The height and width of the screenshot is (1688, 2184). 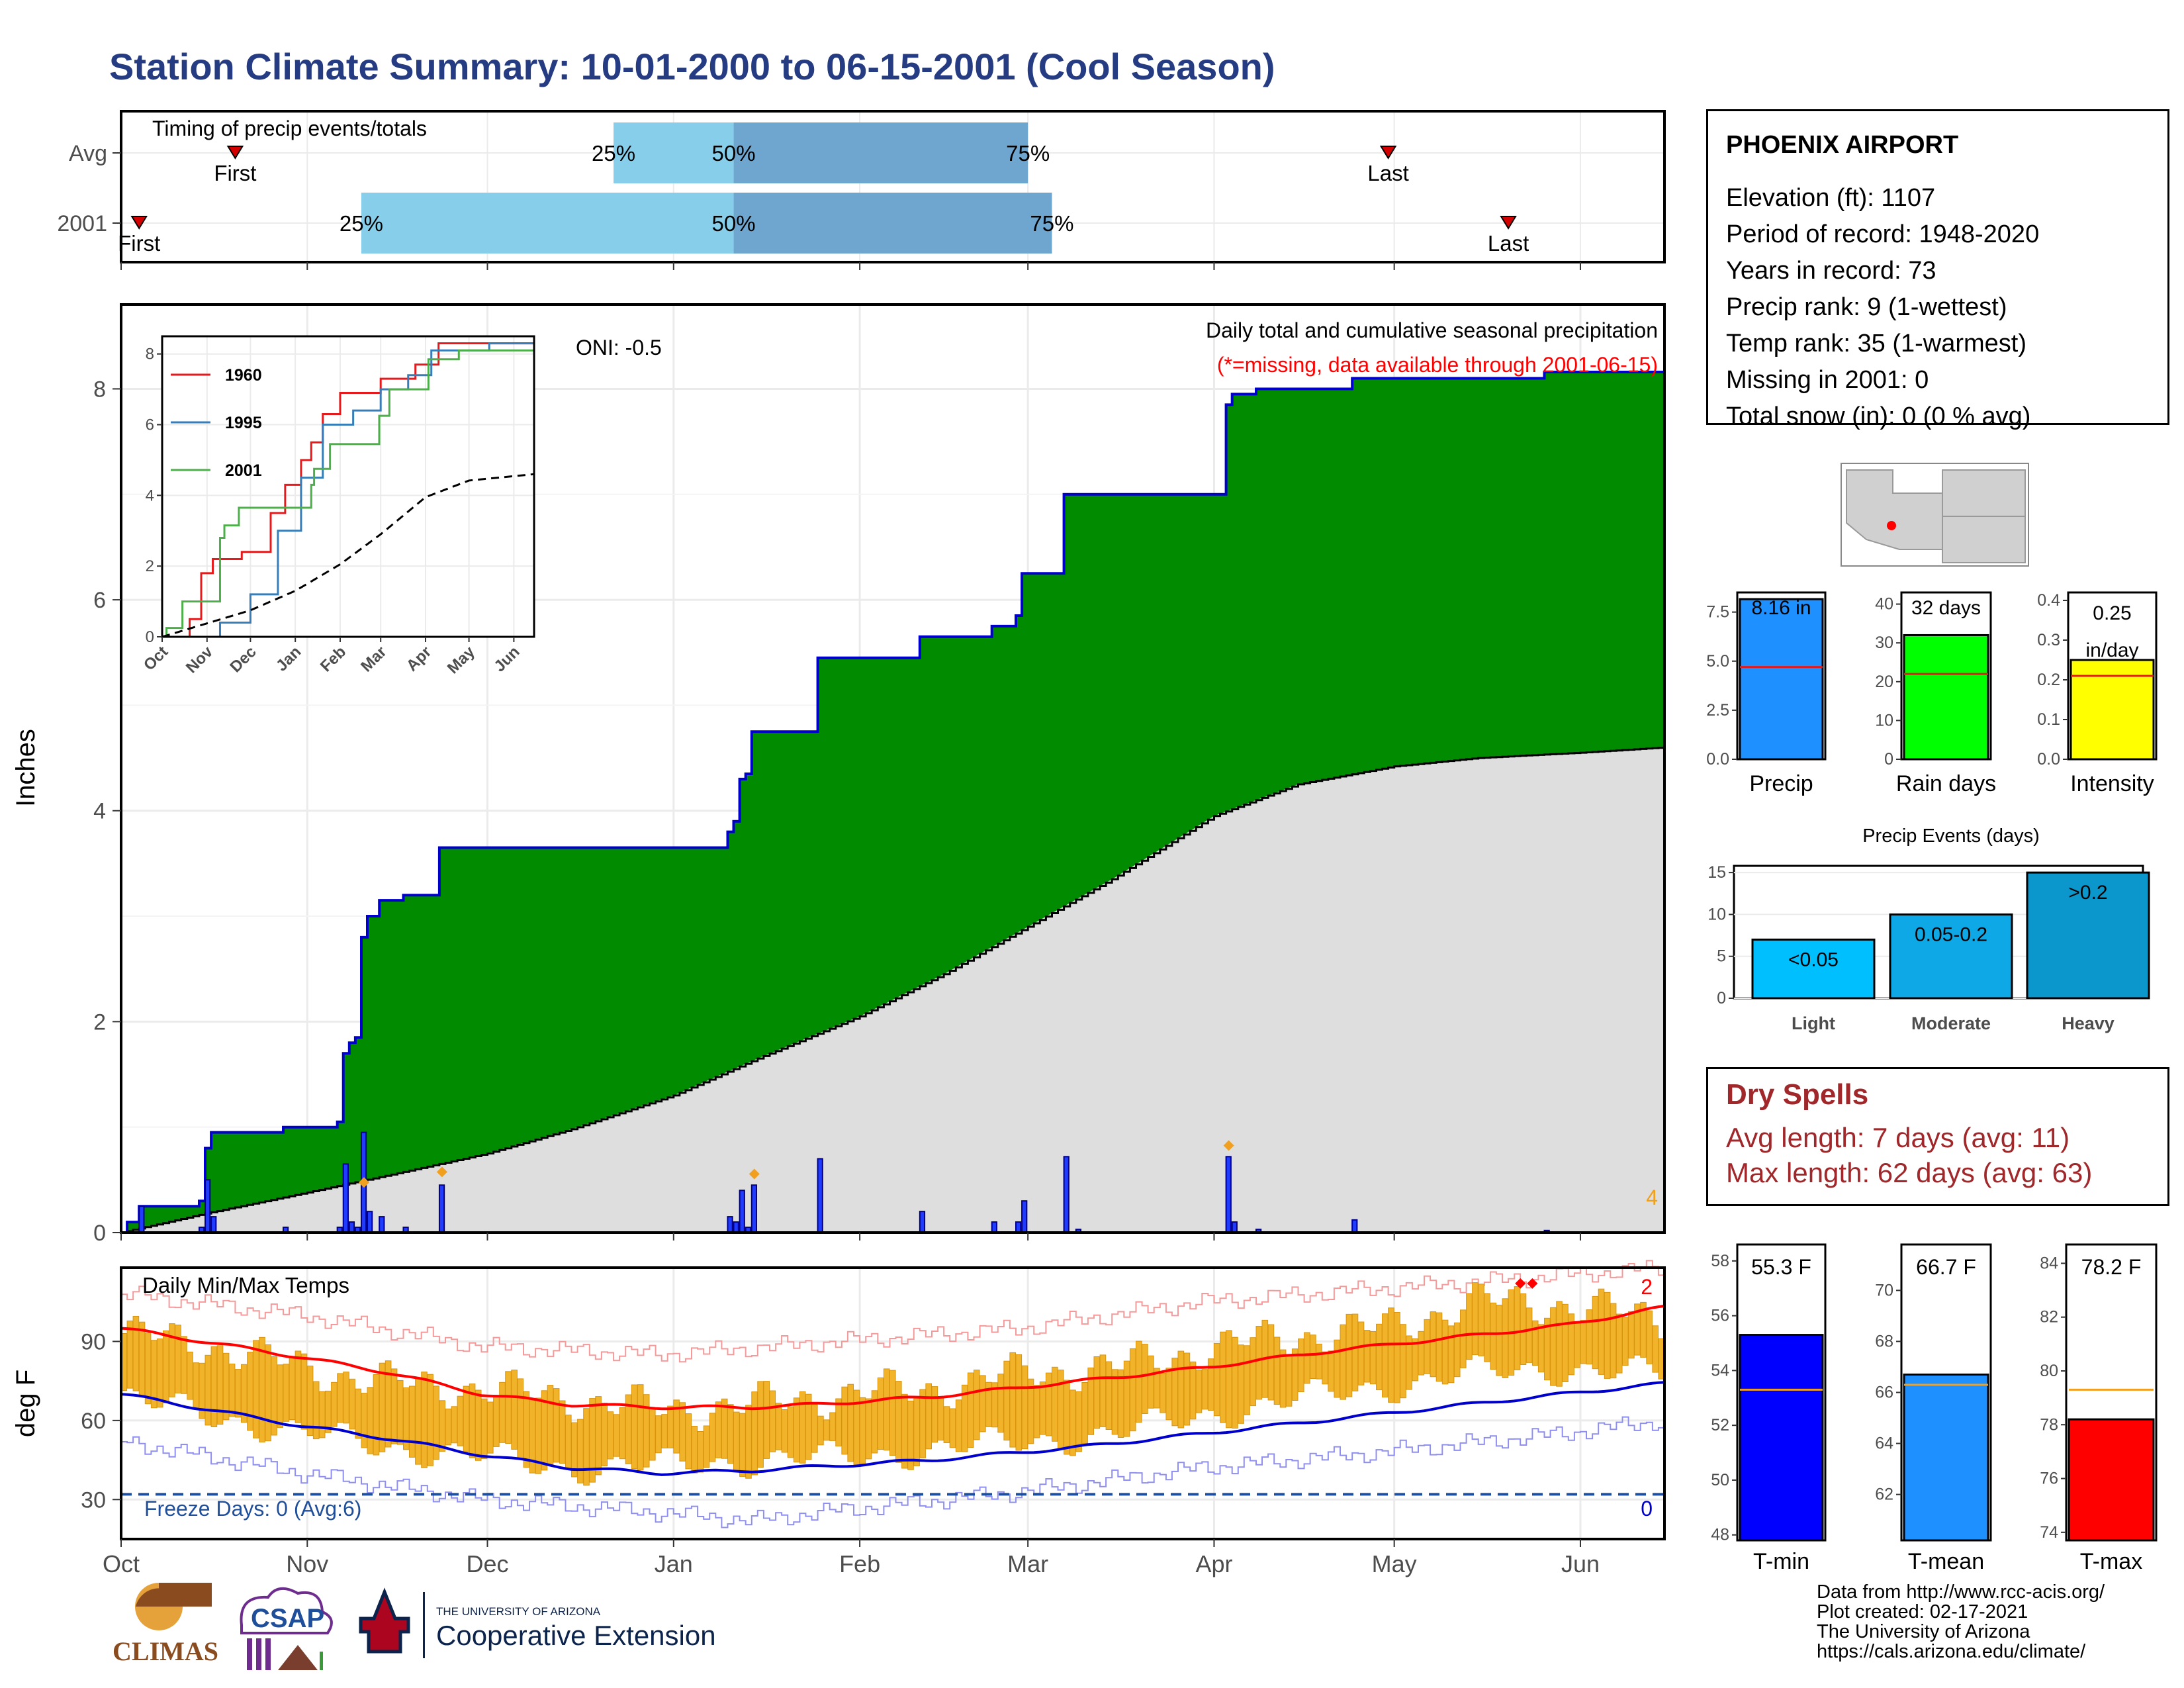 What do you see at coordinates (1647, 1509) in the screenshot?
I see `temp-corner-bottom: 0` at bounding box center [1647, 1509].